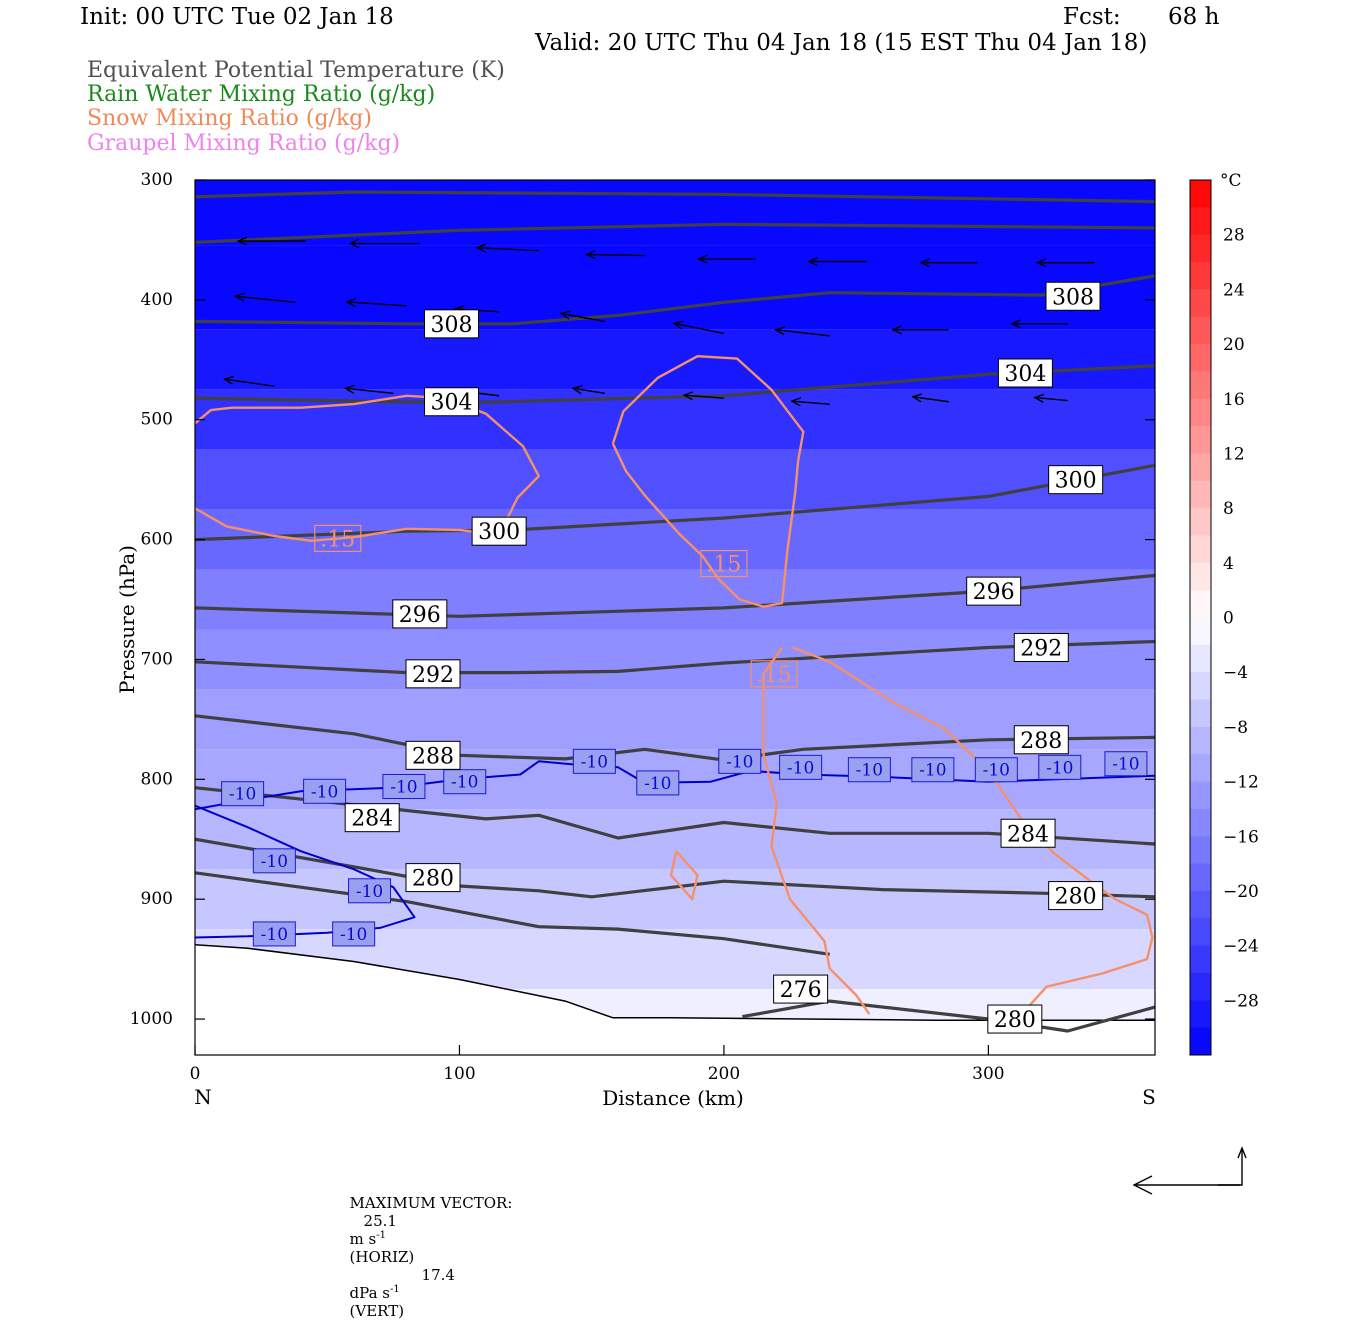  What do you see at coordinates (1234, 236) in the screenshot?
I see `colorbar-label: 28` at bounding box center [1234, 236].